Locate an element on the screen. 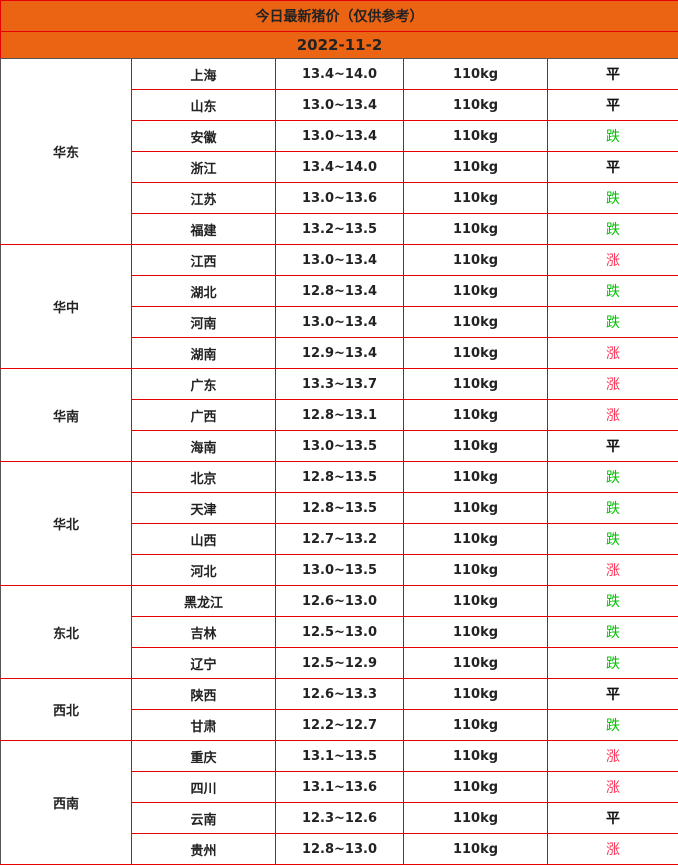 This screenshot has height=866, width=678. province-cell: 陕西 is located at coordinates (203, 694).